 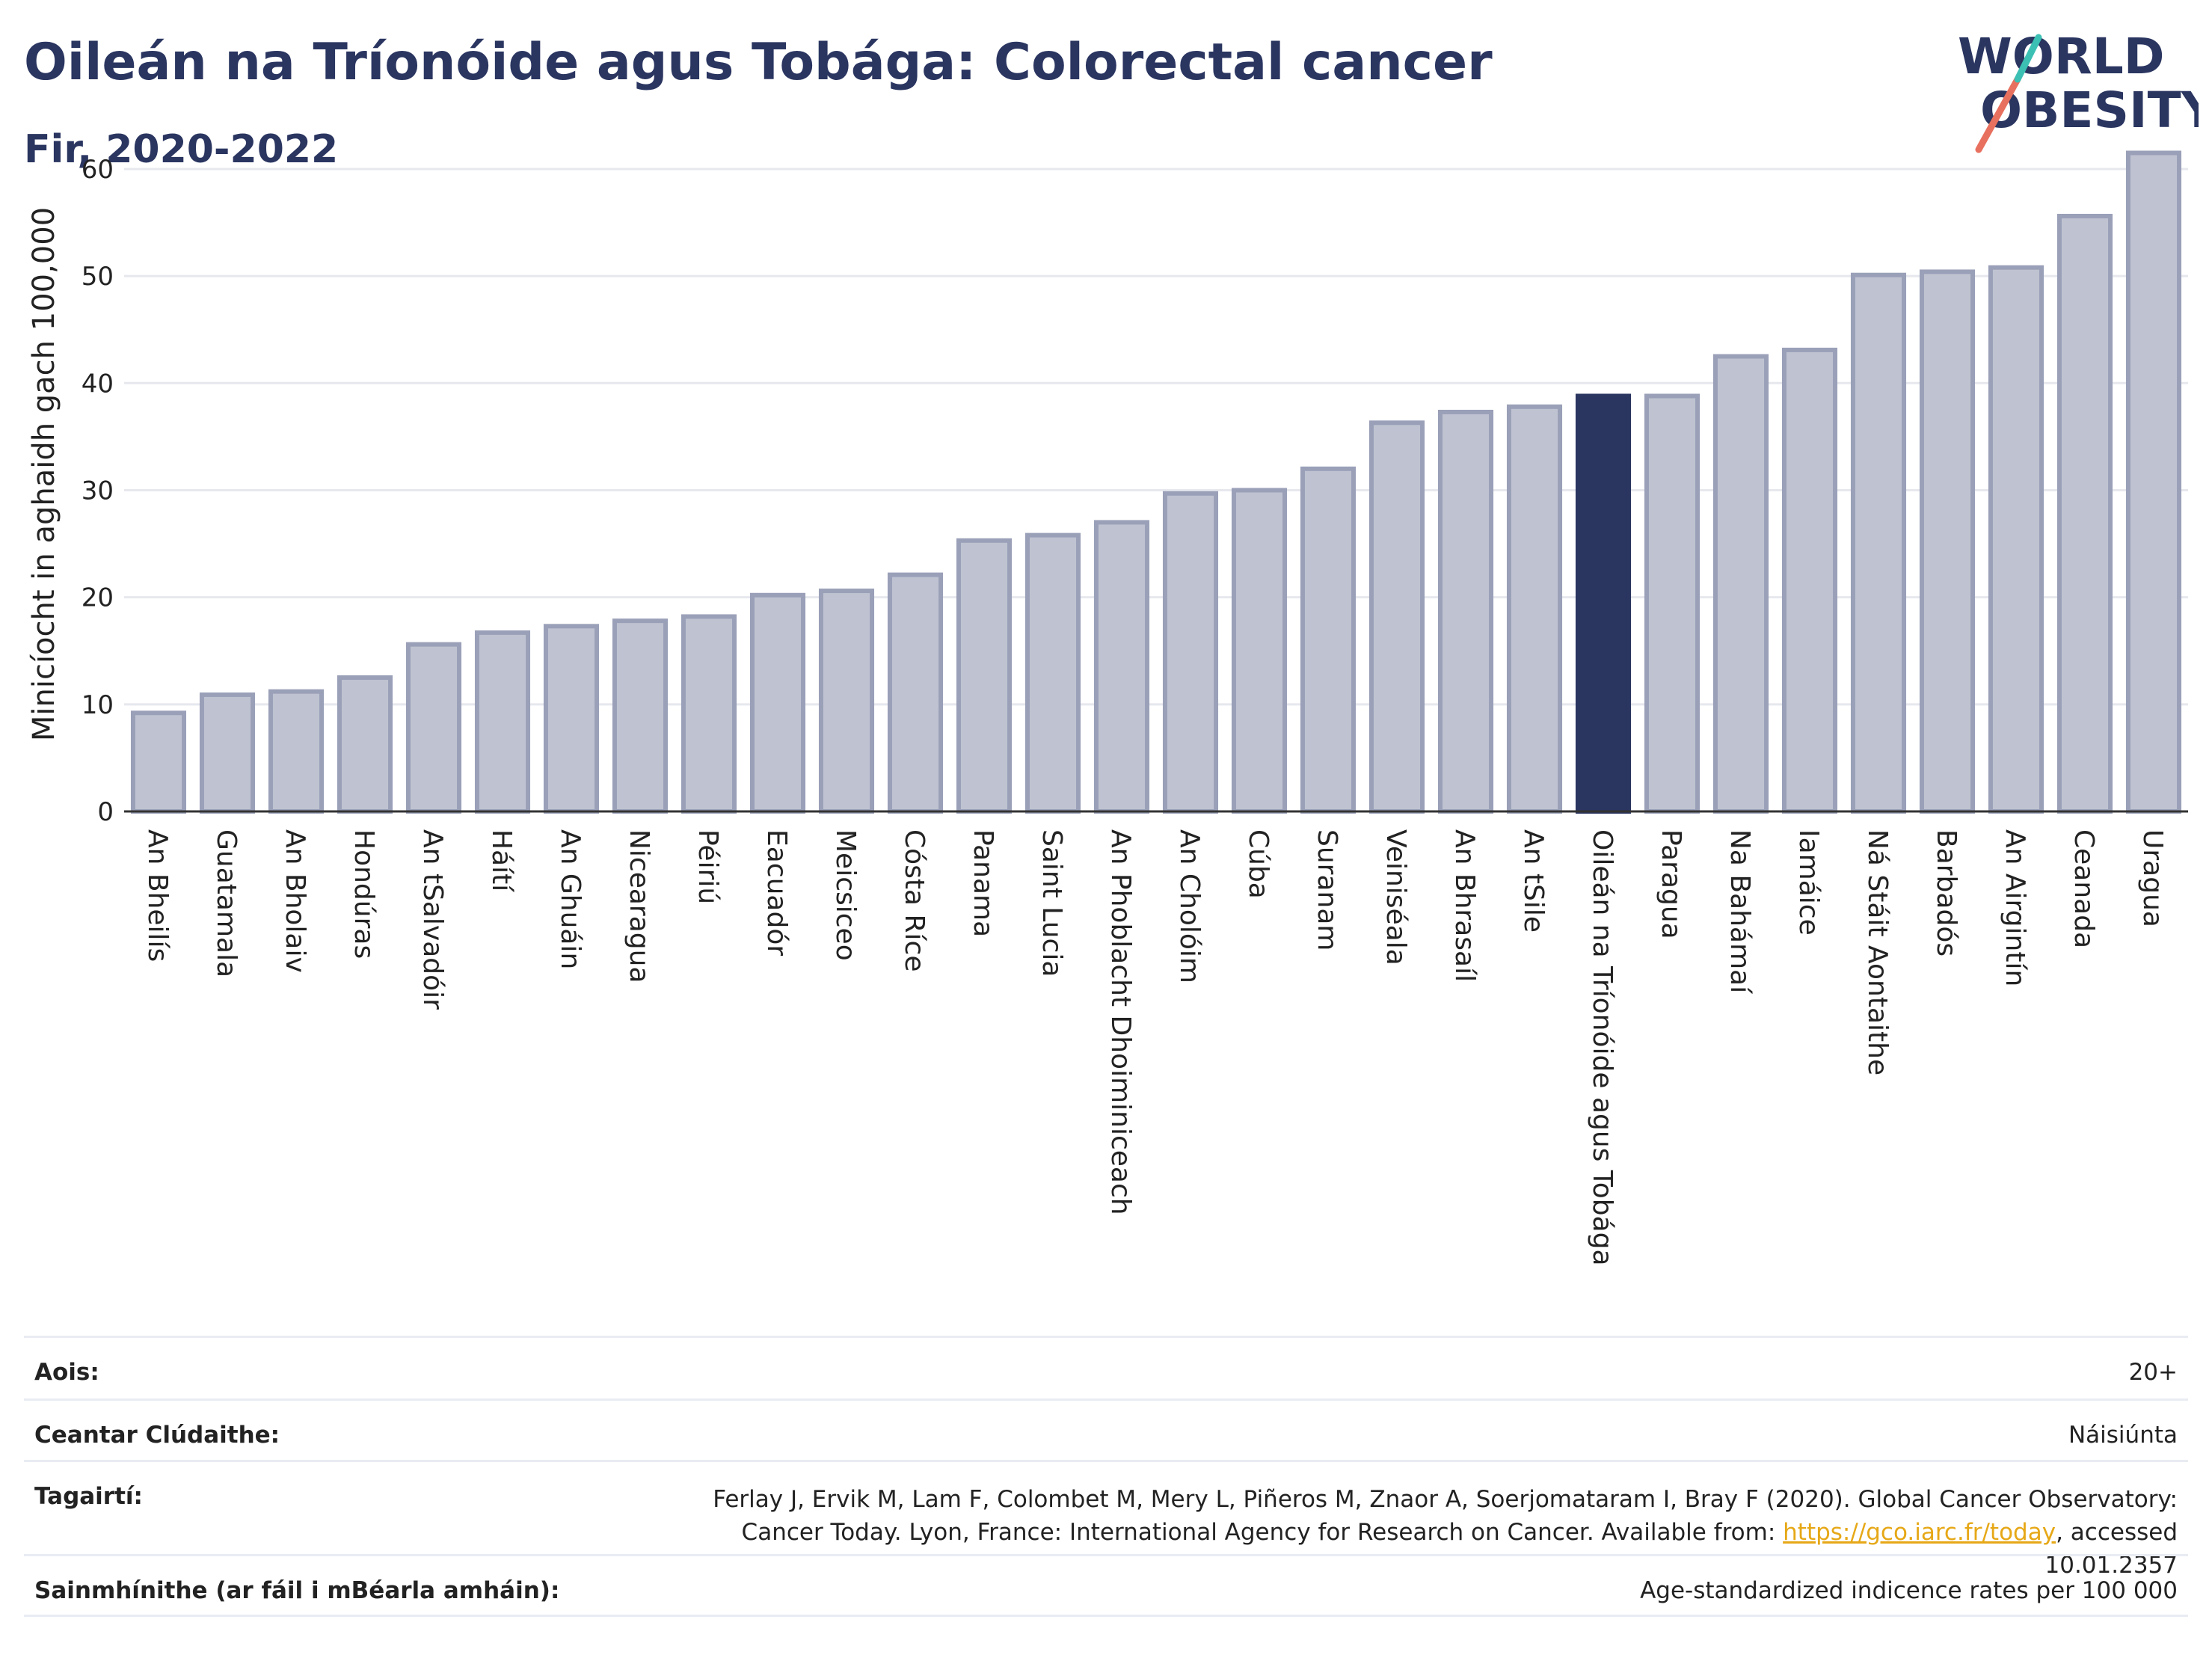 What do you see at coordinates (157, 1435) in the screenshot?
I see `area-label: Ceantar Clúdaithe:` at bounding box center [157, 1435].